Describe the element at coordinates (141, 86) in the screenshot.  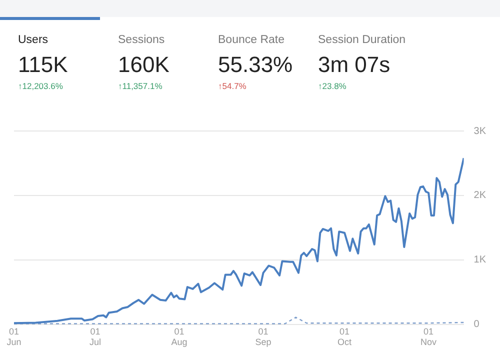
I see `text: ↑11,357.1%` at that location.